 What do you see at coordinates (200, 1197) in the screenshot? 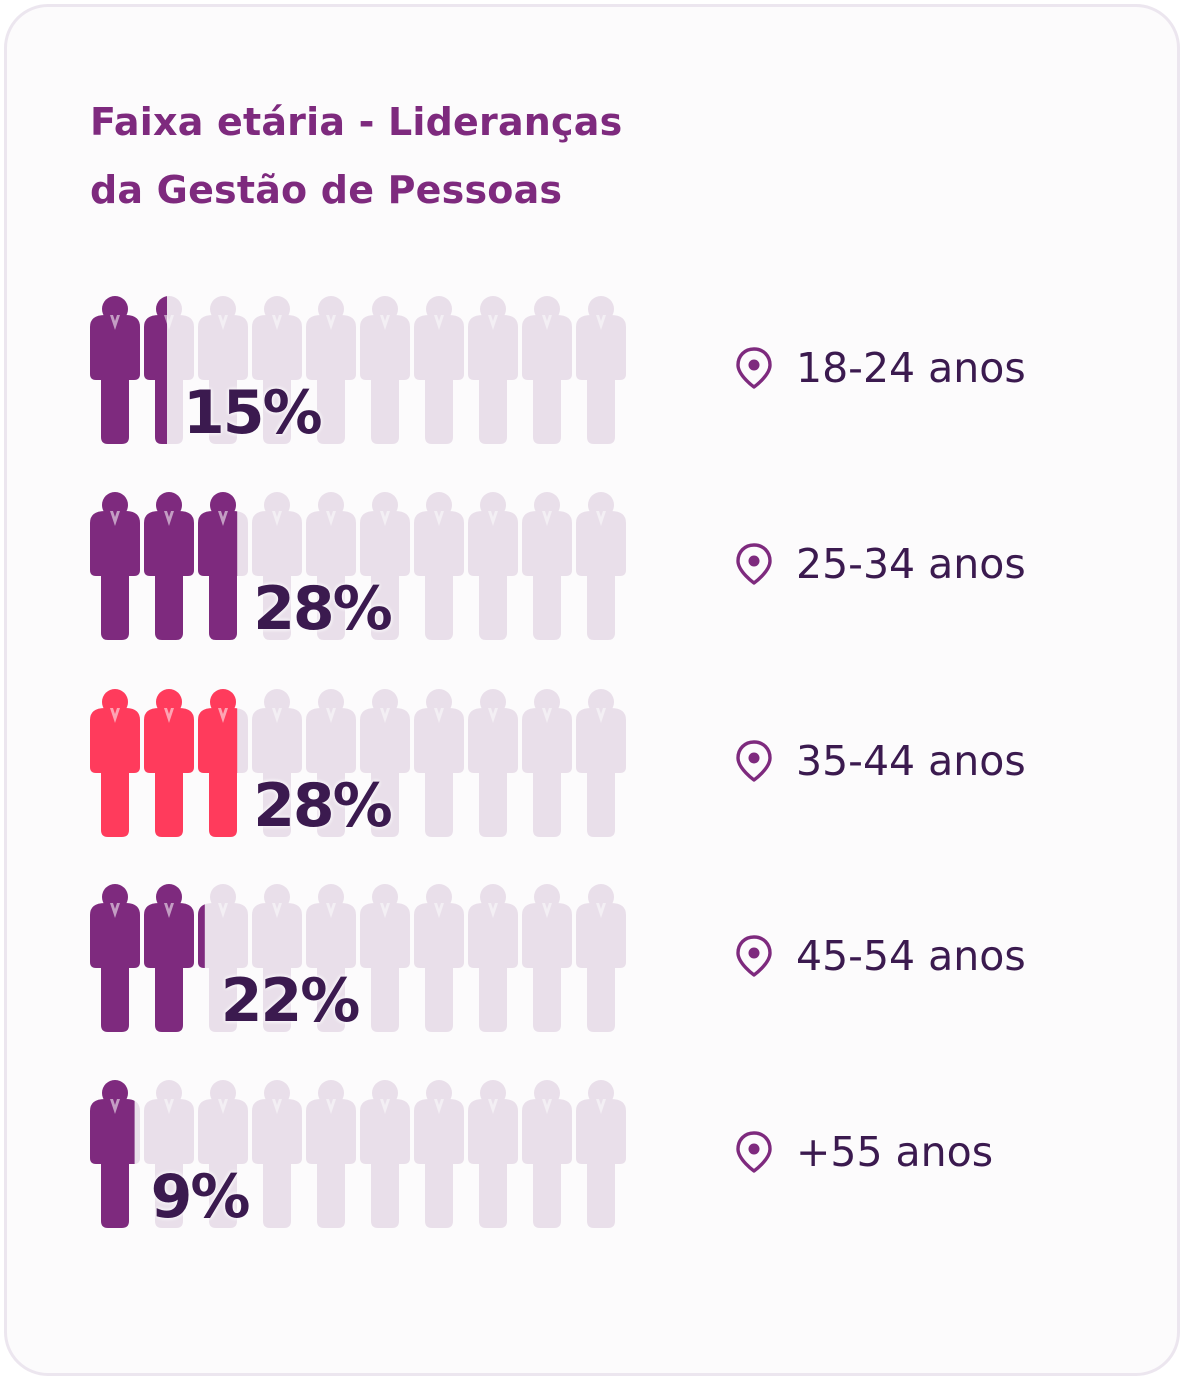
I see `percentage-label: 9%` at bounding box center [200, 1197].